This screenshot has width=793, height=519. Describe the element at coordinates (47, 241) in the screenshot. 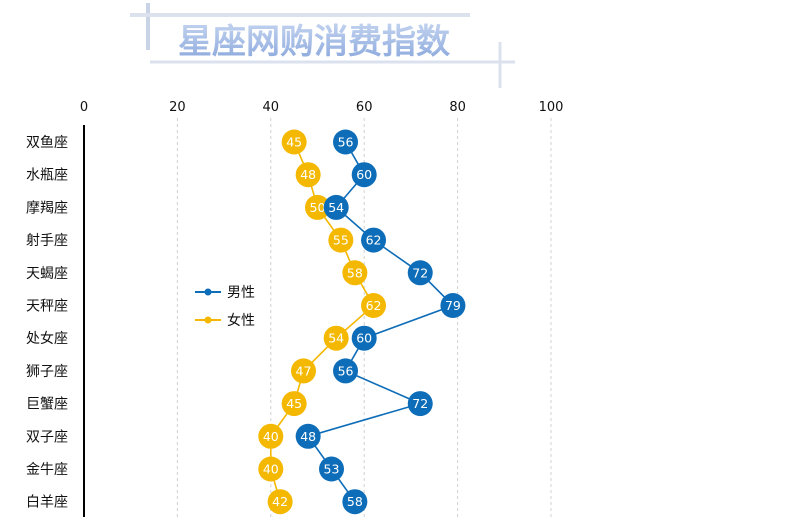

I see `category-label: 射手座` at that location.